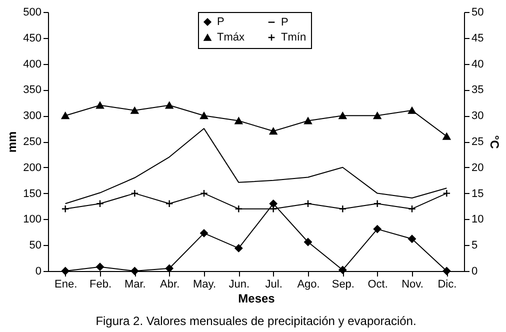 The image size is (506, 332). What do you see at coordinates (475, 246) in the screenshot?
I see `y2-tick-label: 5` at bounding box center [475, 246].